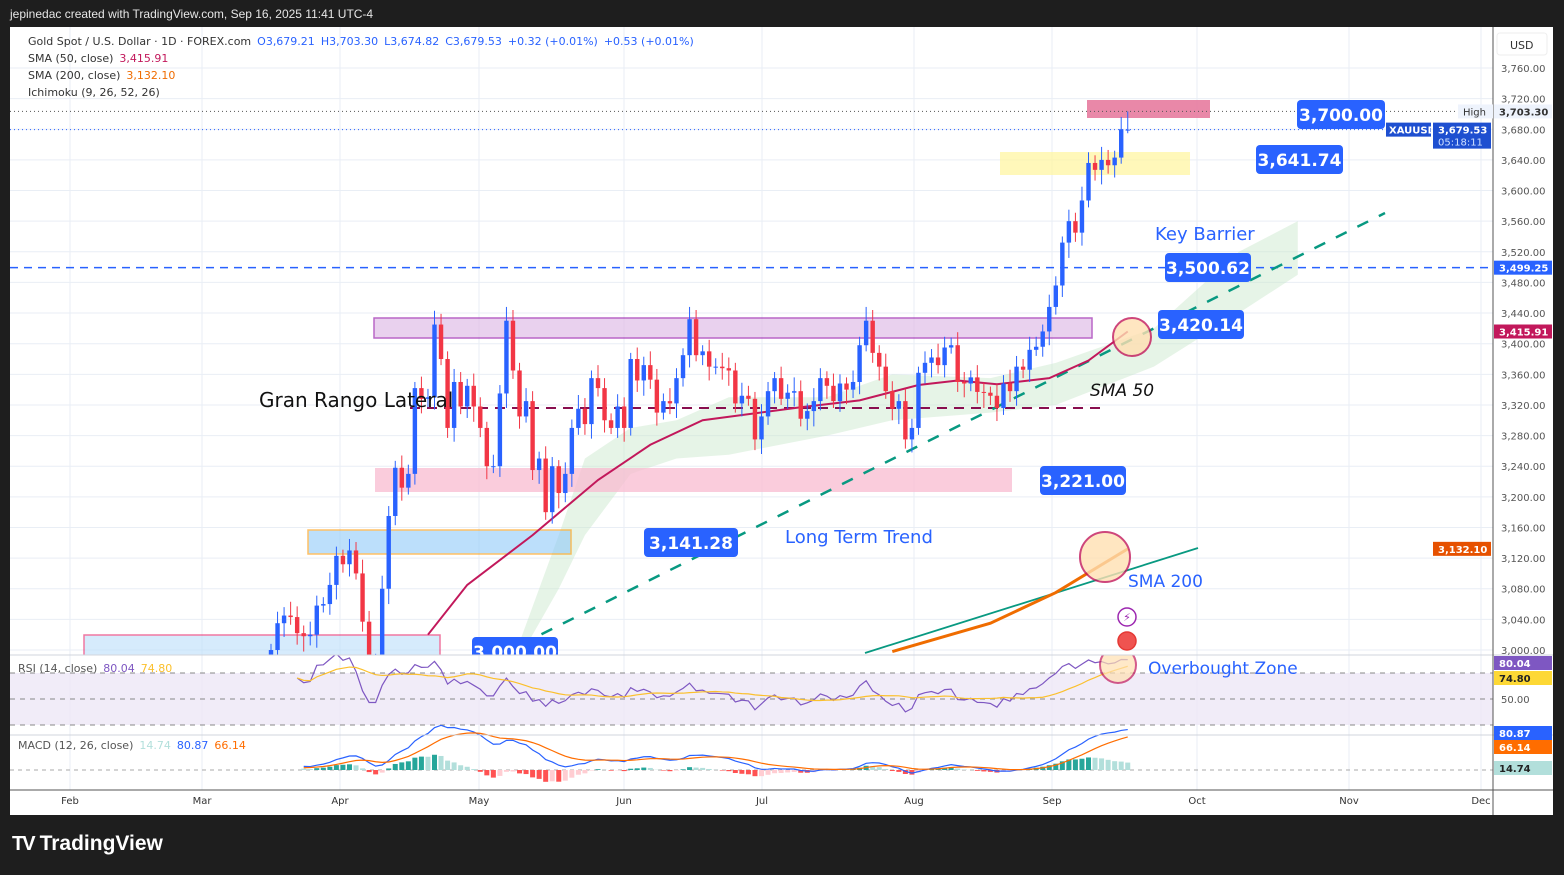 This screenshot has height=875, width=1564. Describe the element at coordinates (104, 75) in the screenshot. I see `sma200-legend: SMA (200, close) 3,132.10` at that location.